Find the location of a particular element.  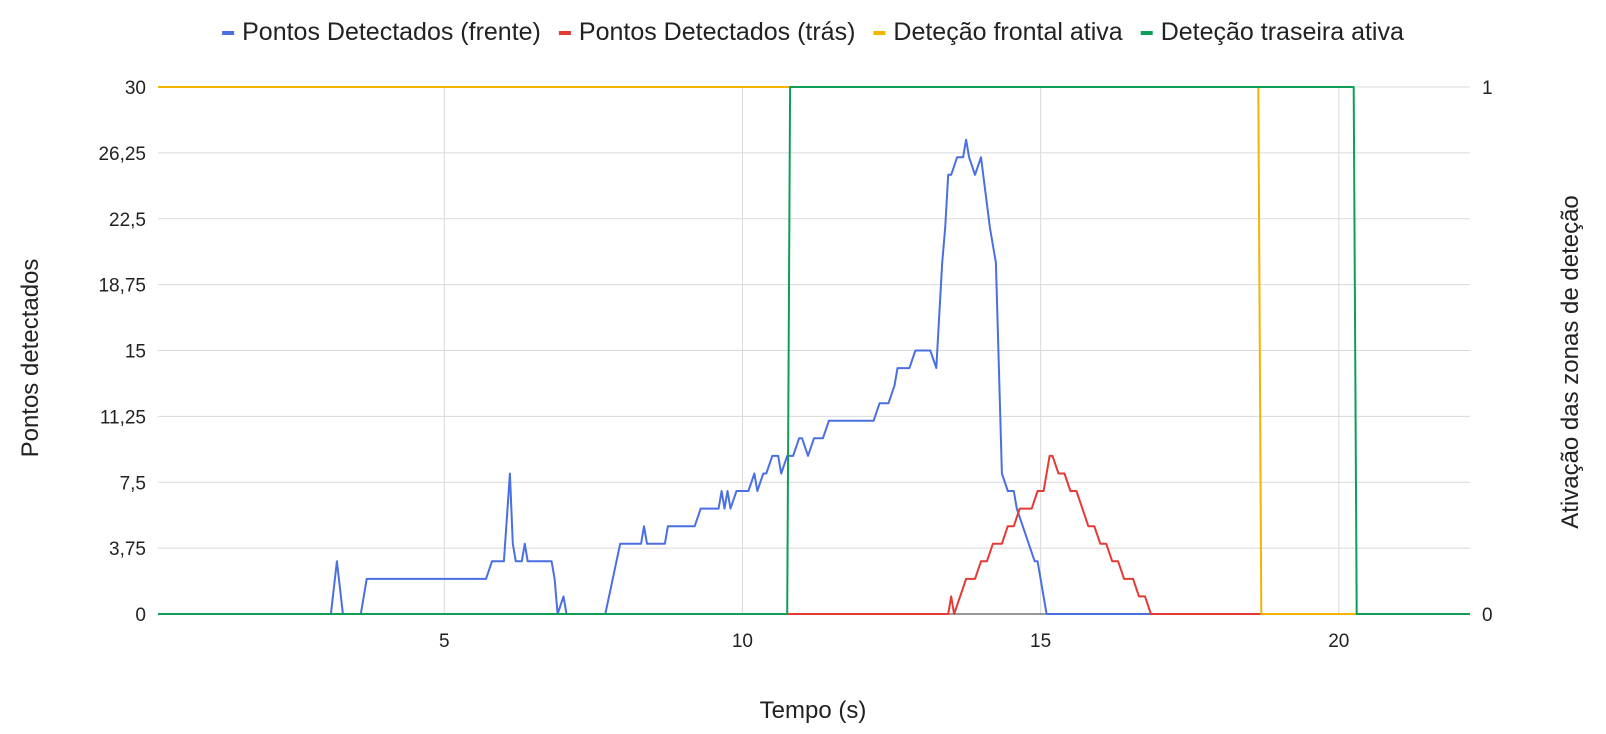

legend-item-3: Deteção frontal ativa is located at coordinates (998, 32).